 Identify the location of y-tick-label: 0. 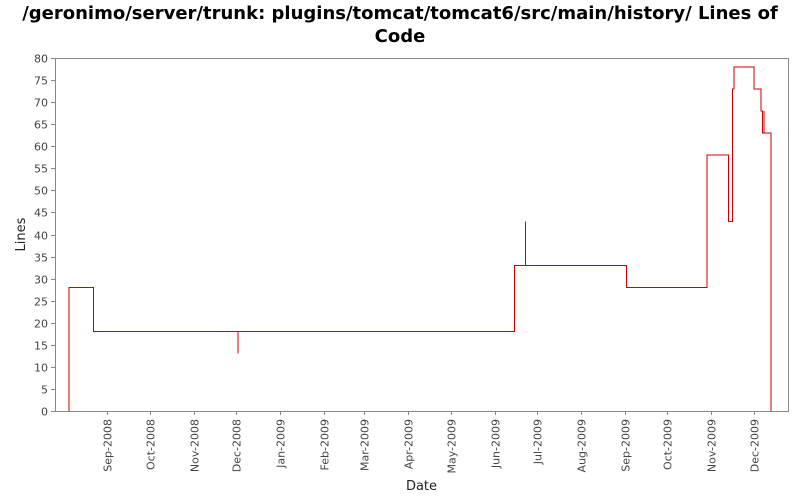
(44, 412).